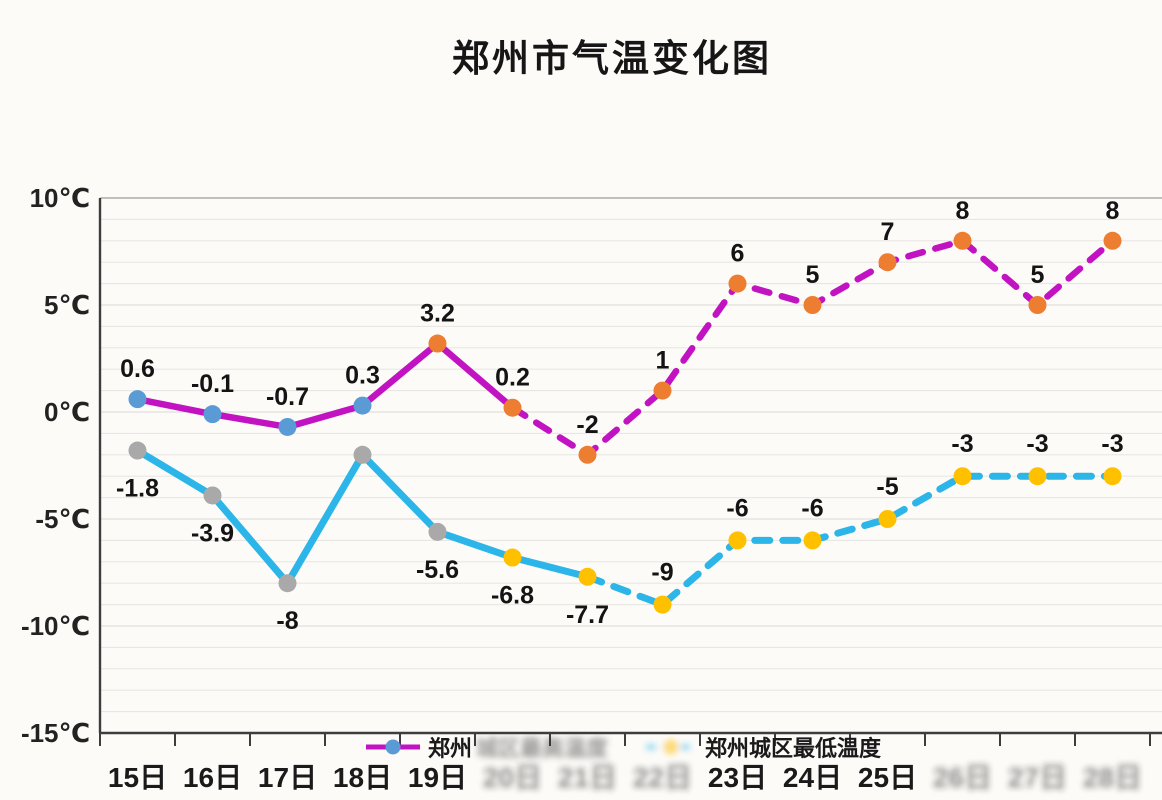 The height and width of the screenshot is (800, 1162). I want to click on data-point-label-low: -1.8, so click(137, 489).